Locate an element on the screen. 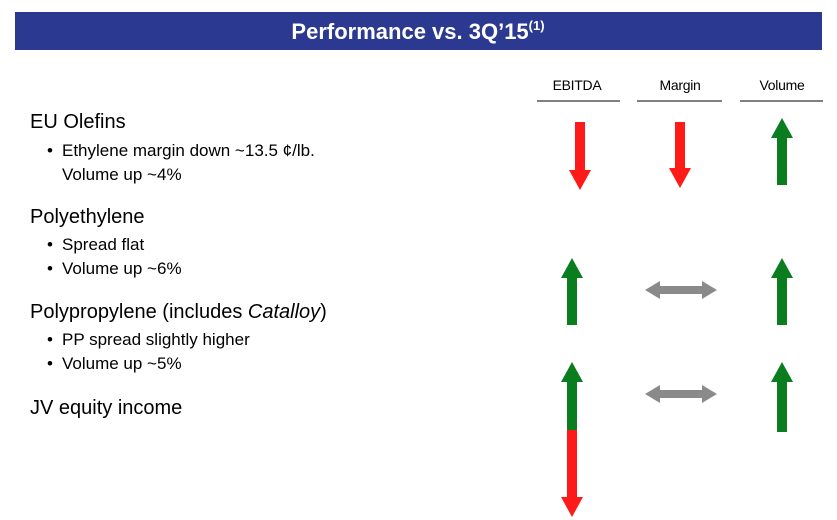 This screenshot has height=520, width=837. section-title: JV equity income is located at coordinates (106, 408).